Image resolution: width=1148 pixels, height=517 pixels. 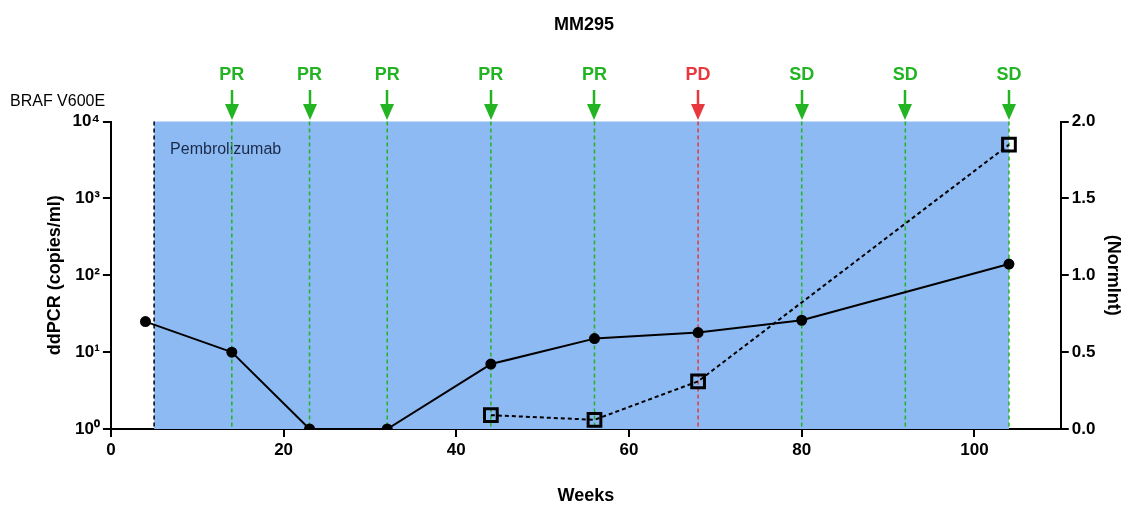 What do you see at coordinates (1083, 428) in the screenshot?
I see `y2-tick-label: 0.0` at bounding box center [1083, 428].